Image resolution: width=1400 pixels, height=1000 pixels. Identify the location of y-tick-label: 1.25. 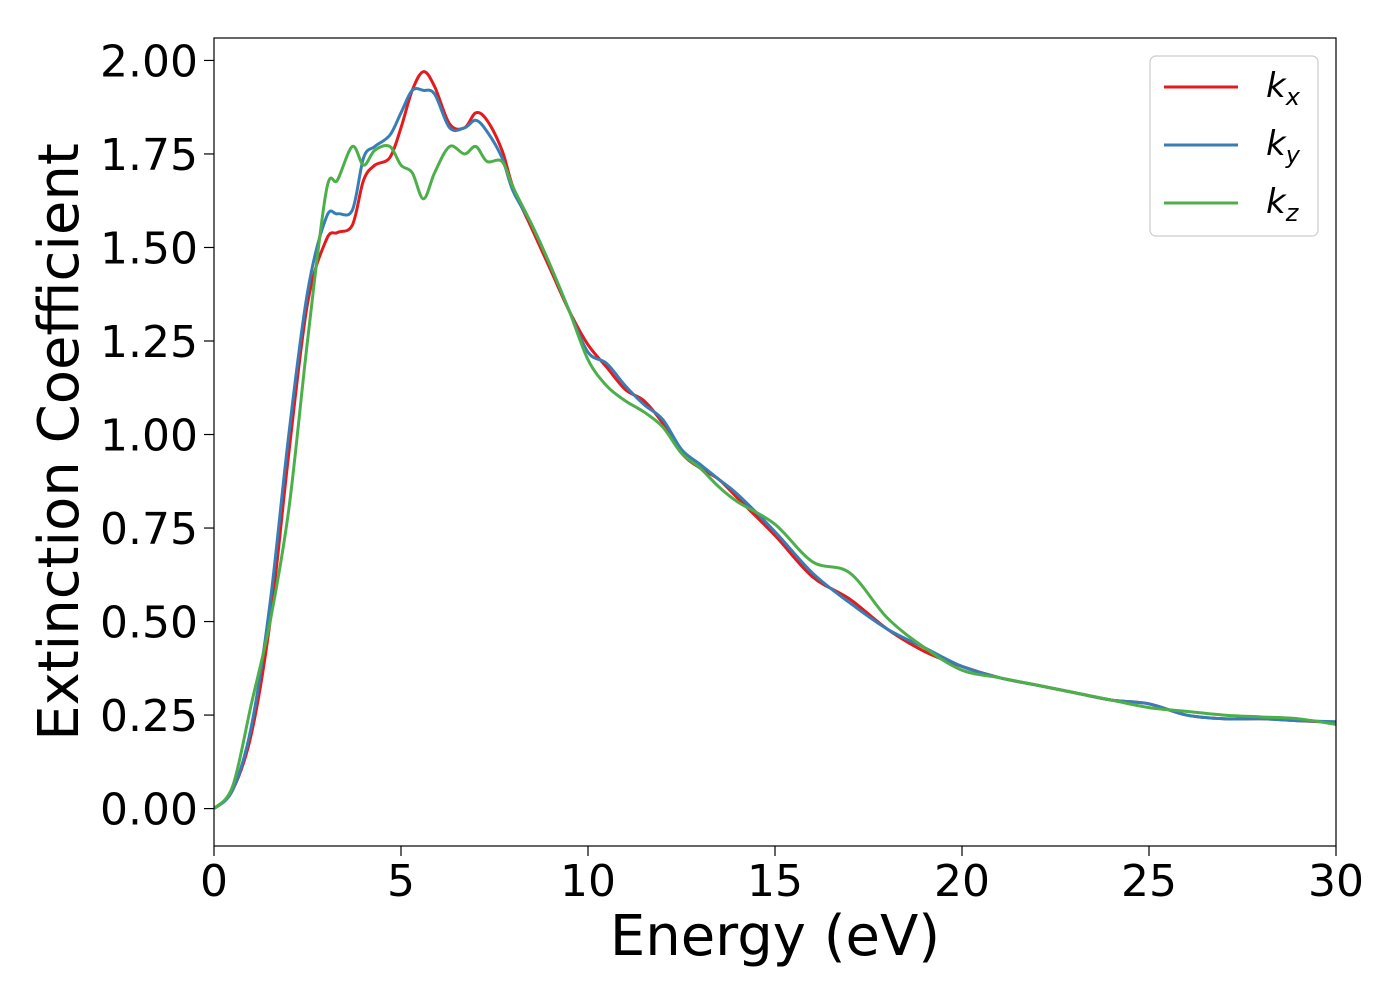
(149, 342).